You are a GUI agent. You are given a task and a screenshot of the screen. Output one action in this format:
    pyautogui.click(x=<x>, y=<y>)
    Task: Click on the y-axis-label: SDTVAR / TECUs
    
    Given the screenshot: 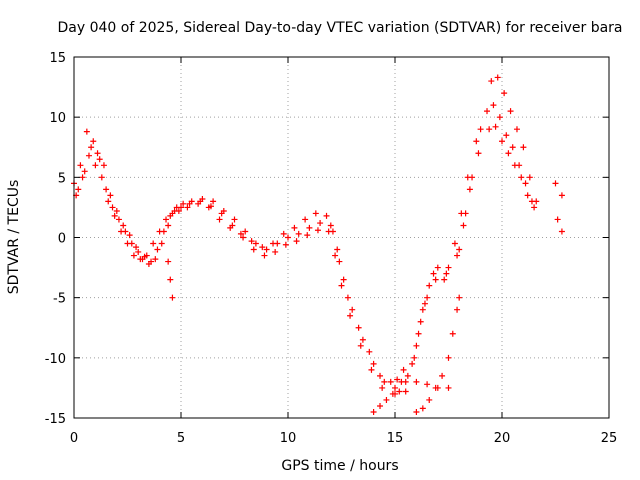 What is the action you would take?
    pyautogui.click(x=14, y=237)
    